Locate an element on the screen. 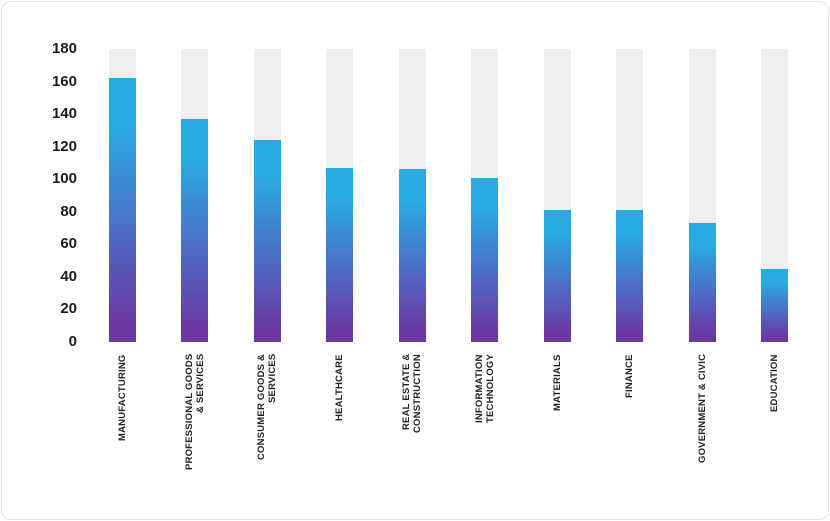 This screenshot has width=830, height=521. bar-column: MATERIALS is located at coordinates (557, 266).